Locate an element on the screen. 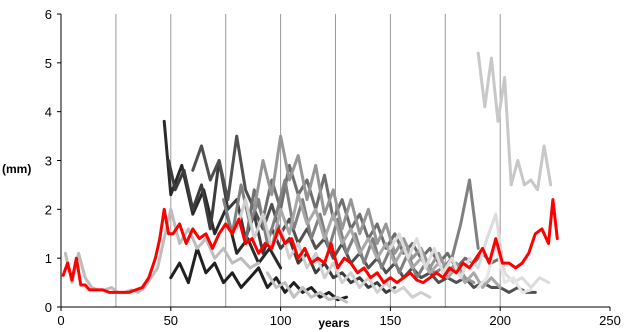  y-tick-label: 1 is located at coordinates (48, 258).